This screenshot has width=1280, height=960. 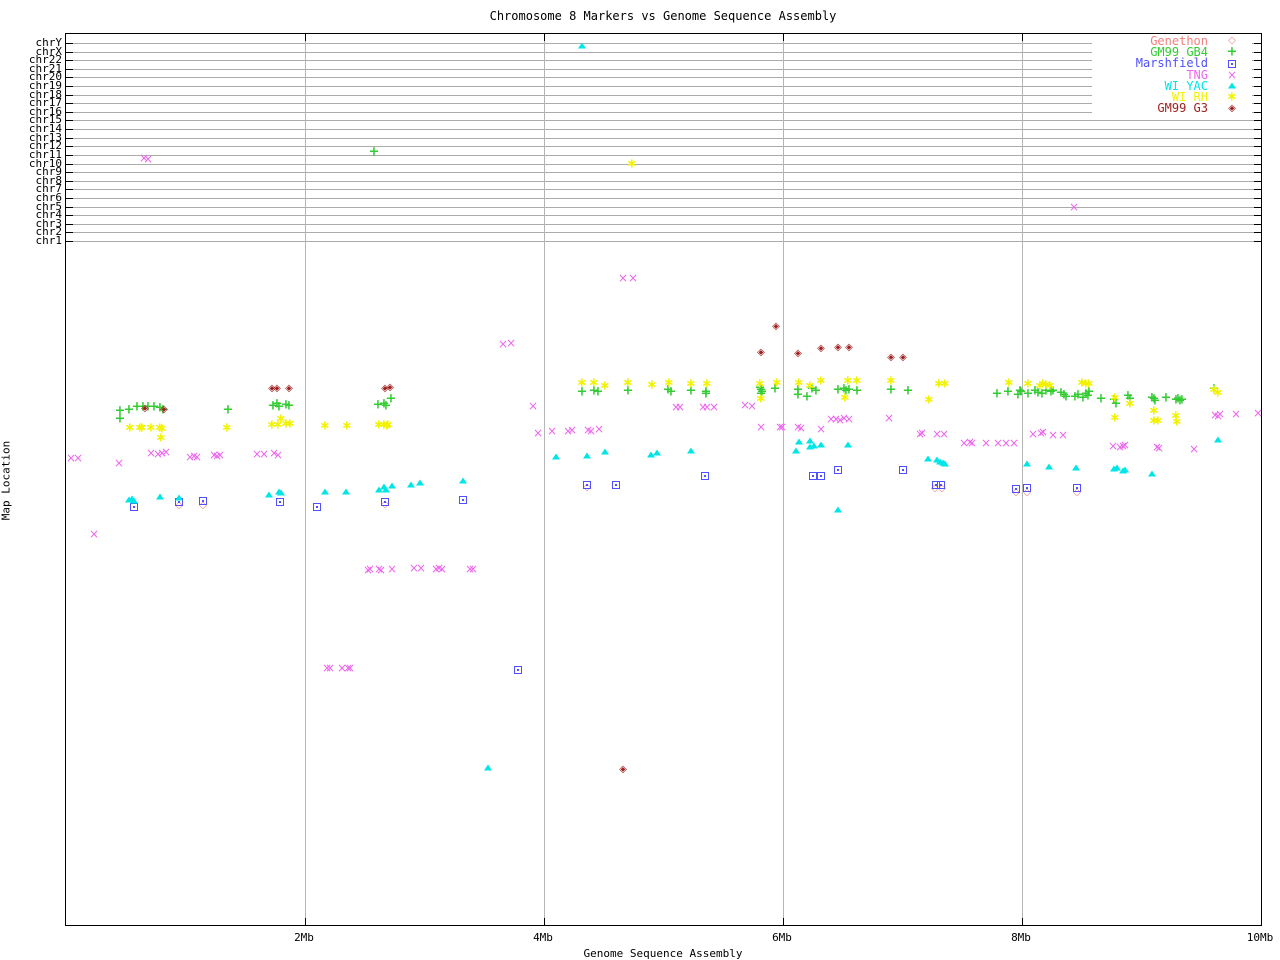 I want to click on marker-legend-marshfield, so click(x=1232, y=63).